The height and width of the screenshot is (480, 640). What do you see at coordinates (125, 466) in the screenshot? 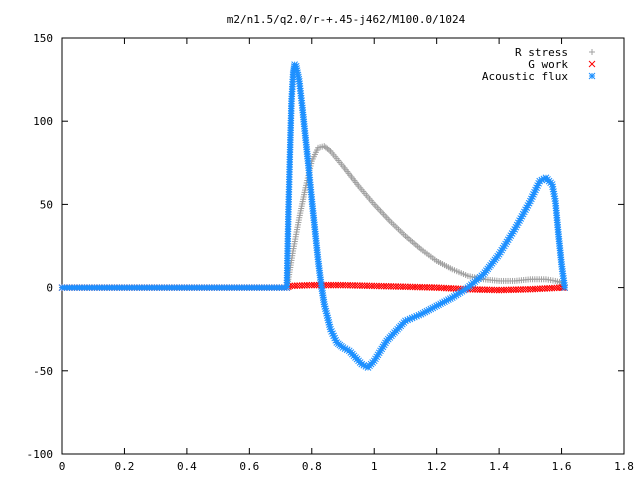
I see `x-tick-label: 0.2` at bounding box center [125, 466].